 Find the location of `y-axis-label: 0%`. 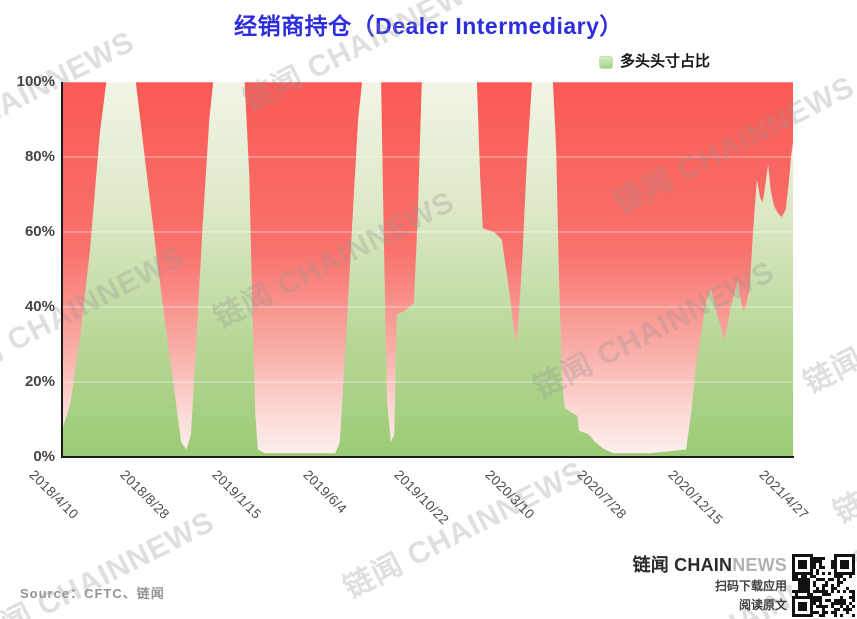

y-axis-label: 0% is located at coordinates (44, 456).